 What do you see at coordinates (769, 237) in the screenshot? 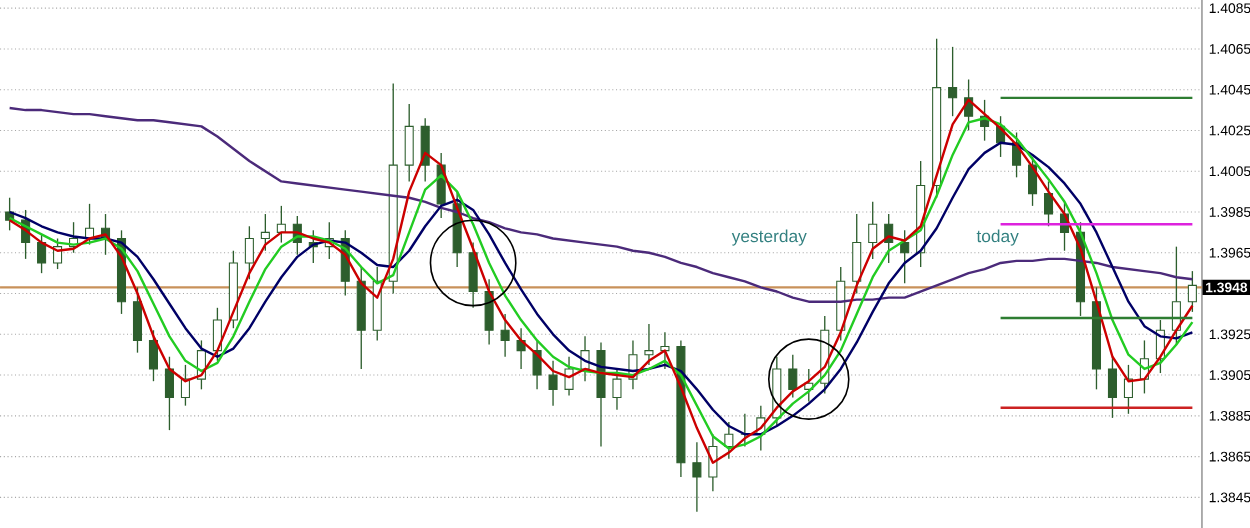
I see `annotation: yesterday` at bounding box center [769, 237].